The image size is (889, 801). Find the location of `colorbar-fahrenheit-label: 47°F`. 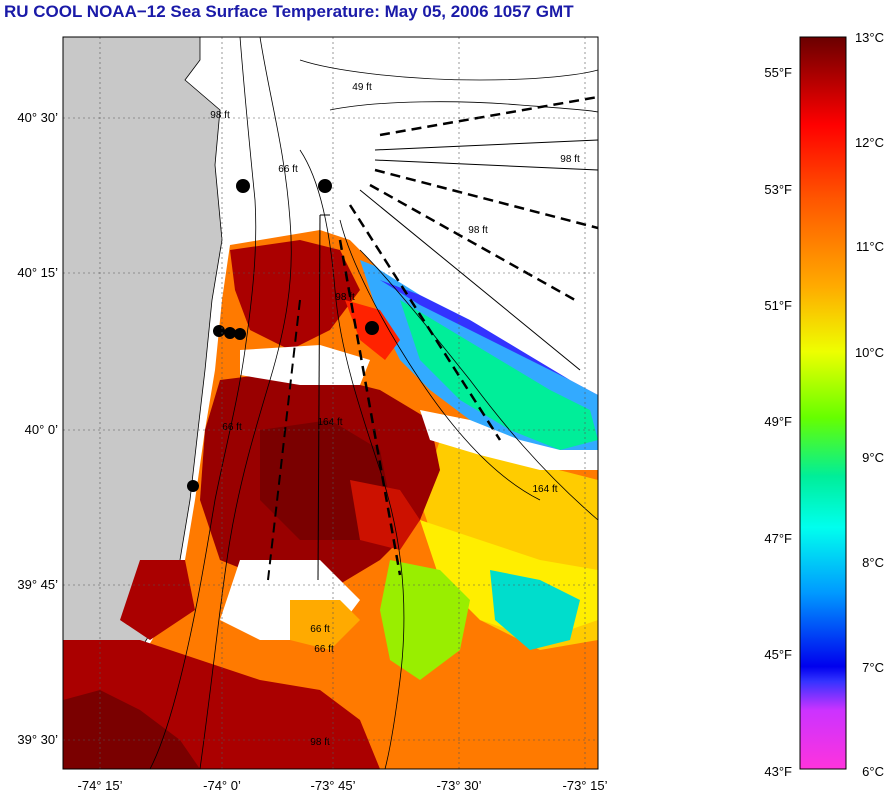

colorbar-fahrenheit-label: 47°F is located at coordinates (778, 538).